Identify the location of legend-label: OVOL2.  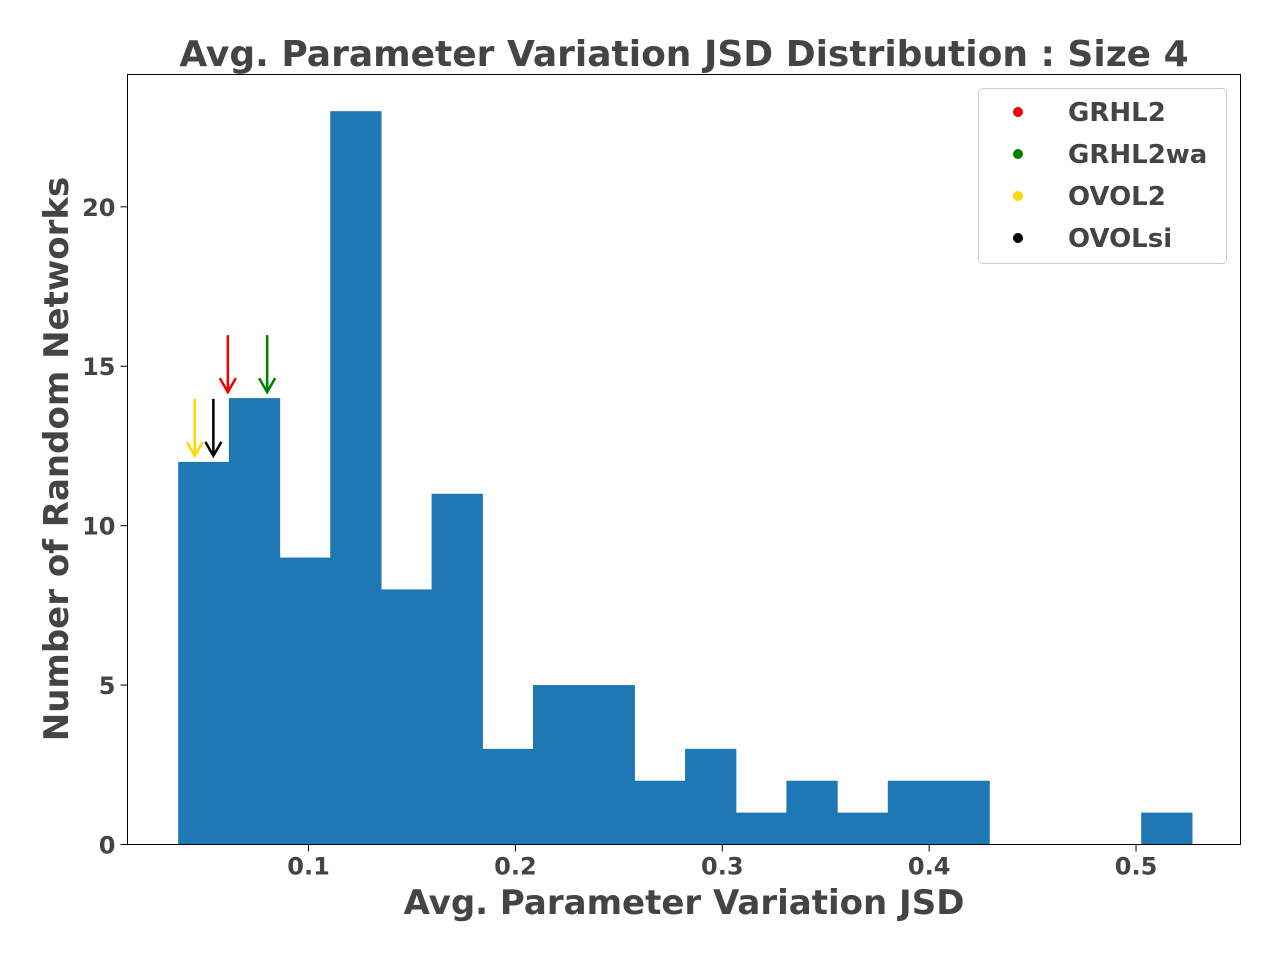
(1117, 197).